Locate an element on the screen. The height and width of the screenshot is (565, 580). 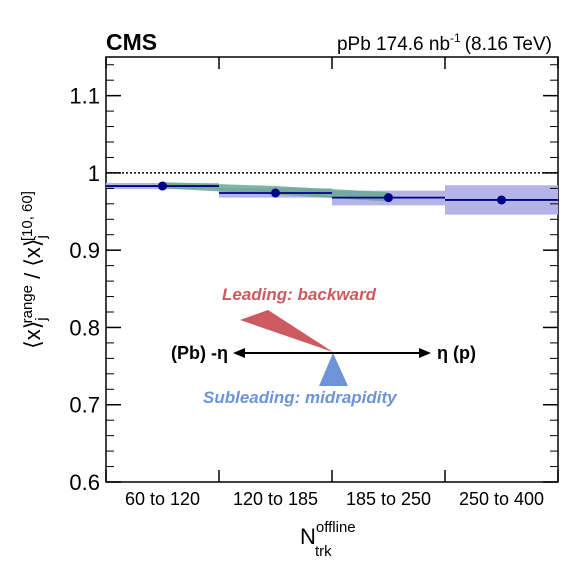
y-tick-label: 0.6 is located at coordinates (84, 482).